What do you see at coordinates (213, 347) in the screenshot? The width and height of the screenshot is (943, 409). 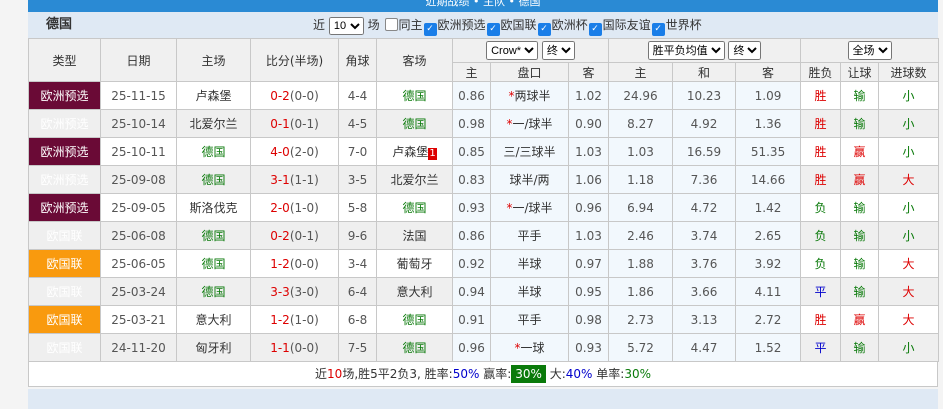 I see `home-team: 匈牙利` at bounding box center [213, 347].